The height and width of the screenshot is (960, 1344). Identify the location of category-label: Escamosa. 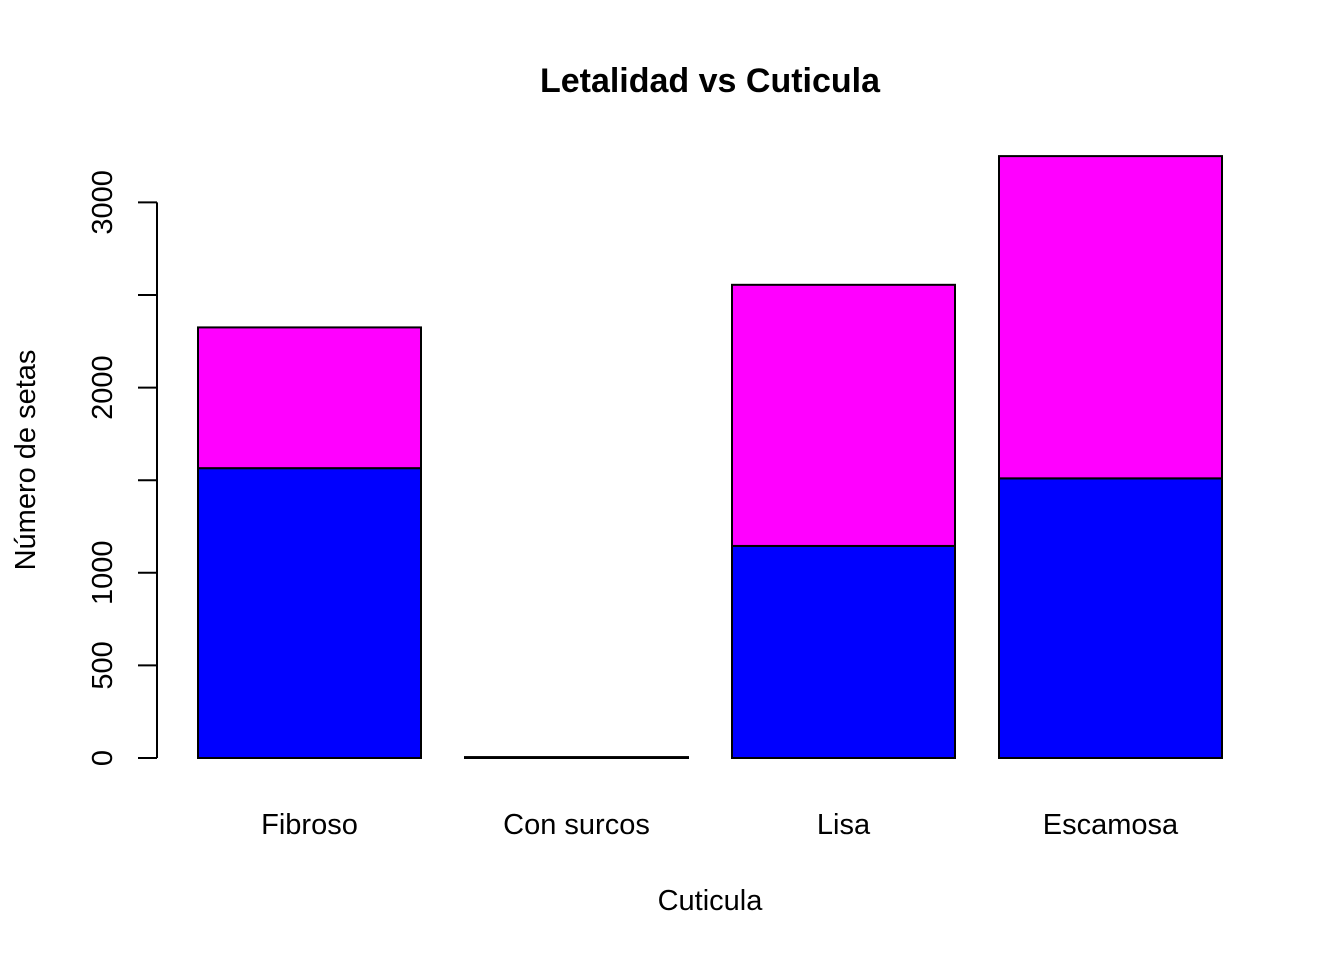
(1111, 825).